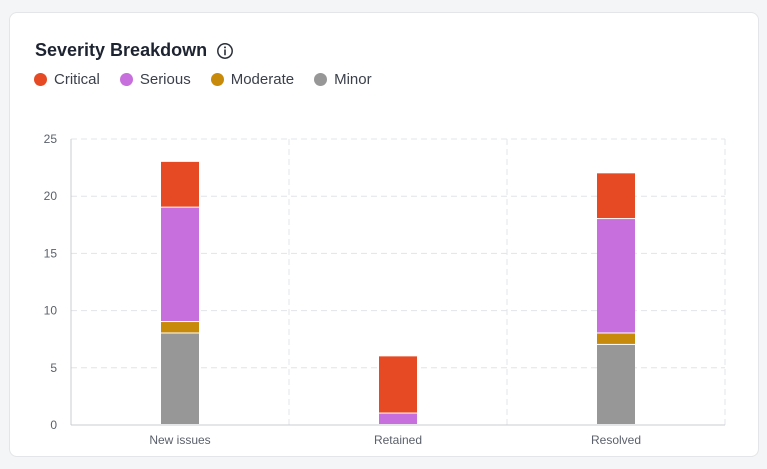 Image resolution: width=767 pixels, height=469 pixels. What do you see at coordinates (53, 368) in the screenshot?
I see `y-tick-label: 5` at bounding box center [53, 368].